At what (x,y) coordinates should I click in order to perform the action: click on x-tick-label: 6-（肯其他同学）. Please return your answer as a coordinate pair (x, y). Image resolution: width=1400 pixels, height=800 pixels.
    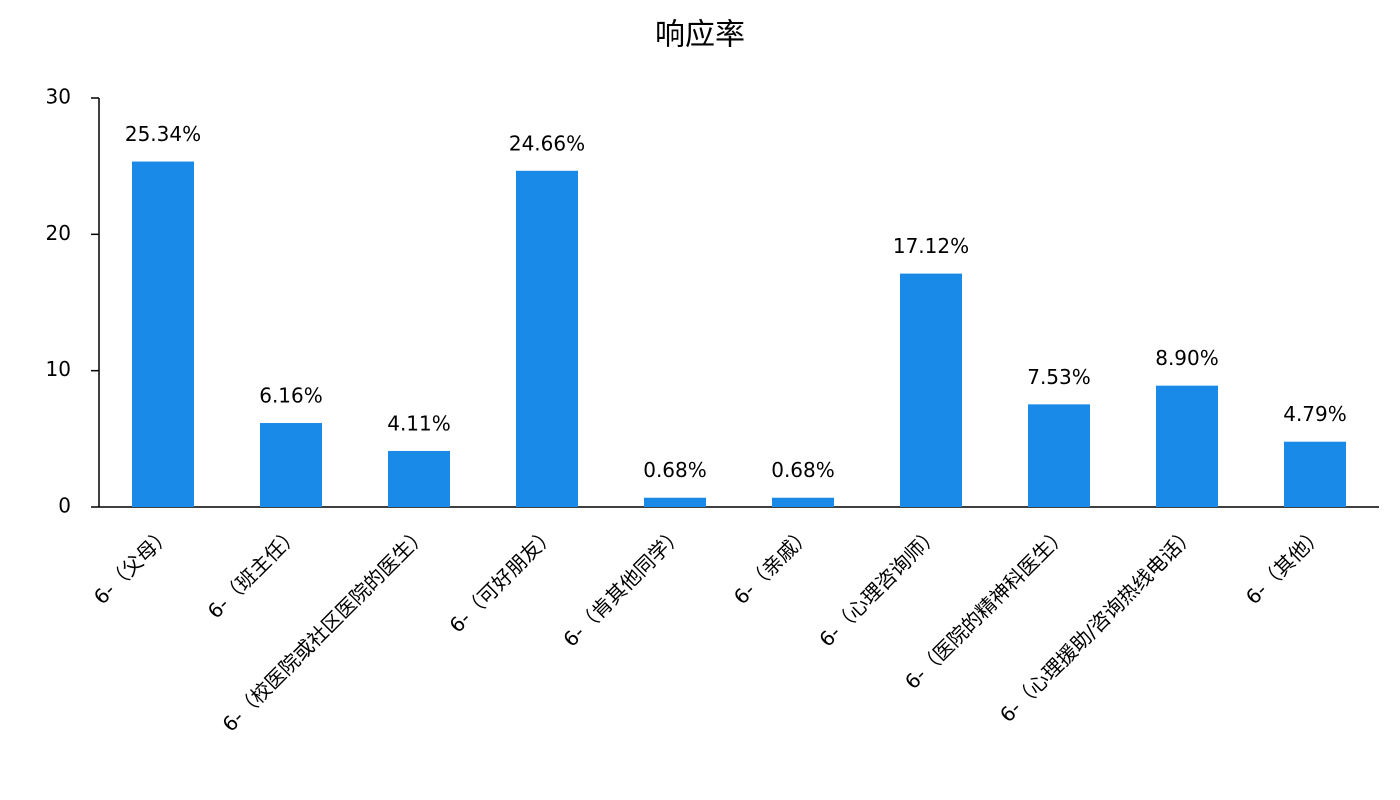
    Looking at the image, I should click on (623, 586).